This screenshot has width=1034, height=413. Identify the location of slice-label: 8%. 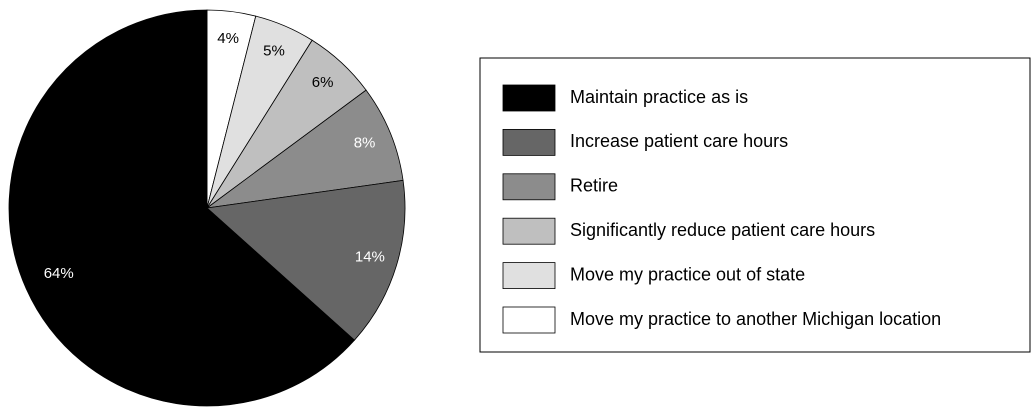
(365, 142).